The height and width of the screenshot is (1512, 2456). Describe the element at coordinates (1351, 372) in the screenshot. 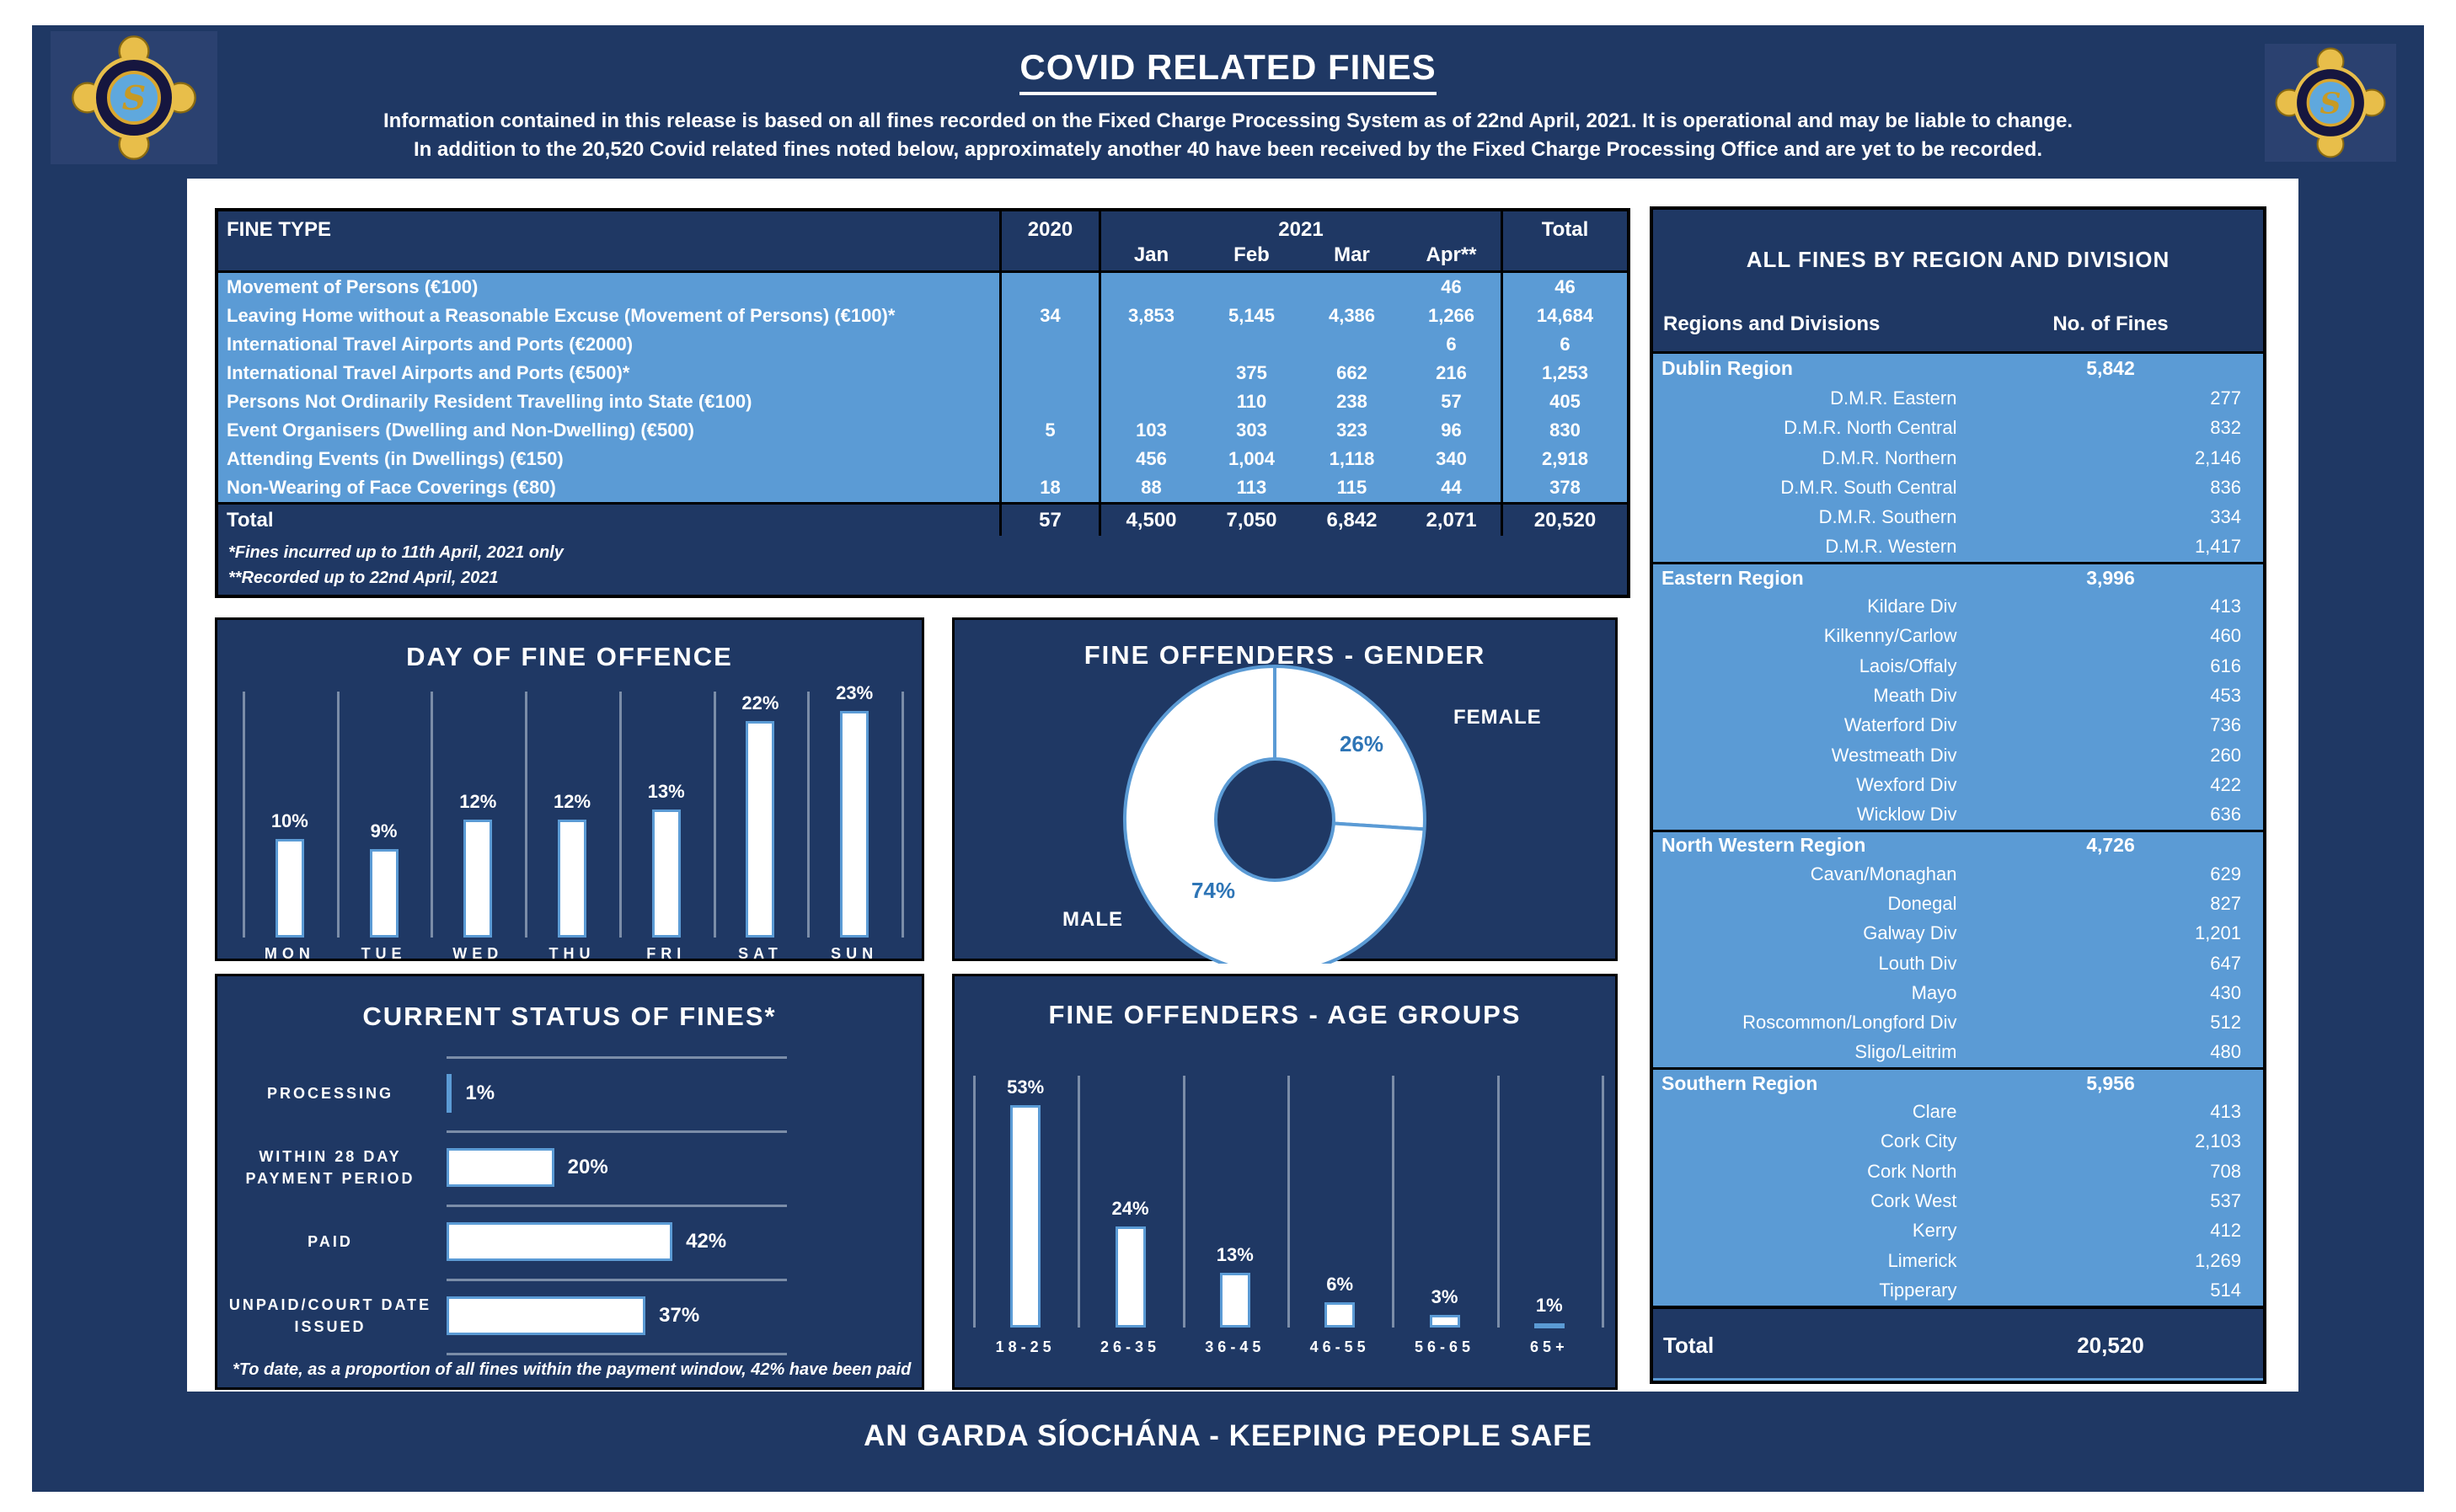

I see `cell-mar: 662` at that location.